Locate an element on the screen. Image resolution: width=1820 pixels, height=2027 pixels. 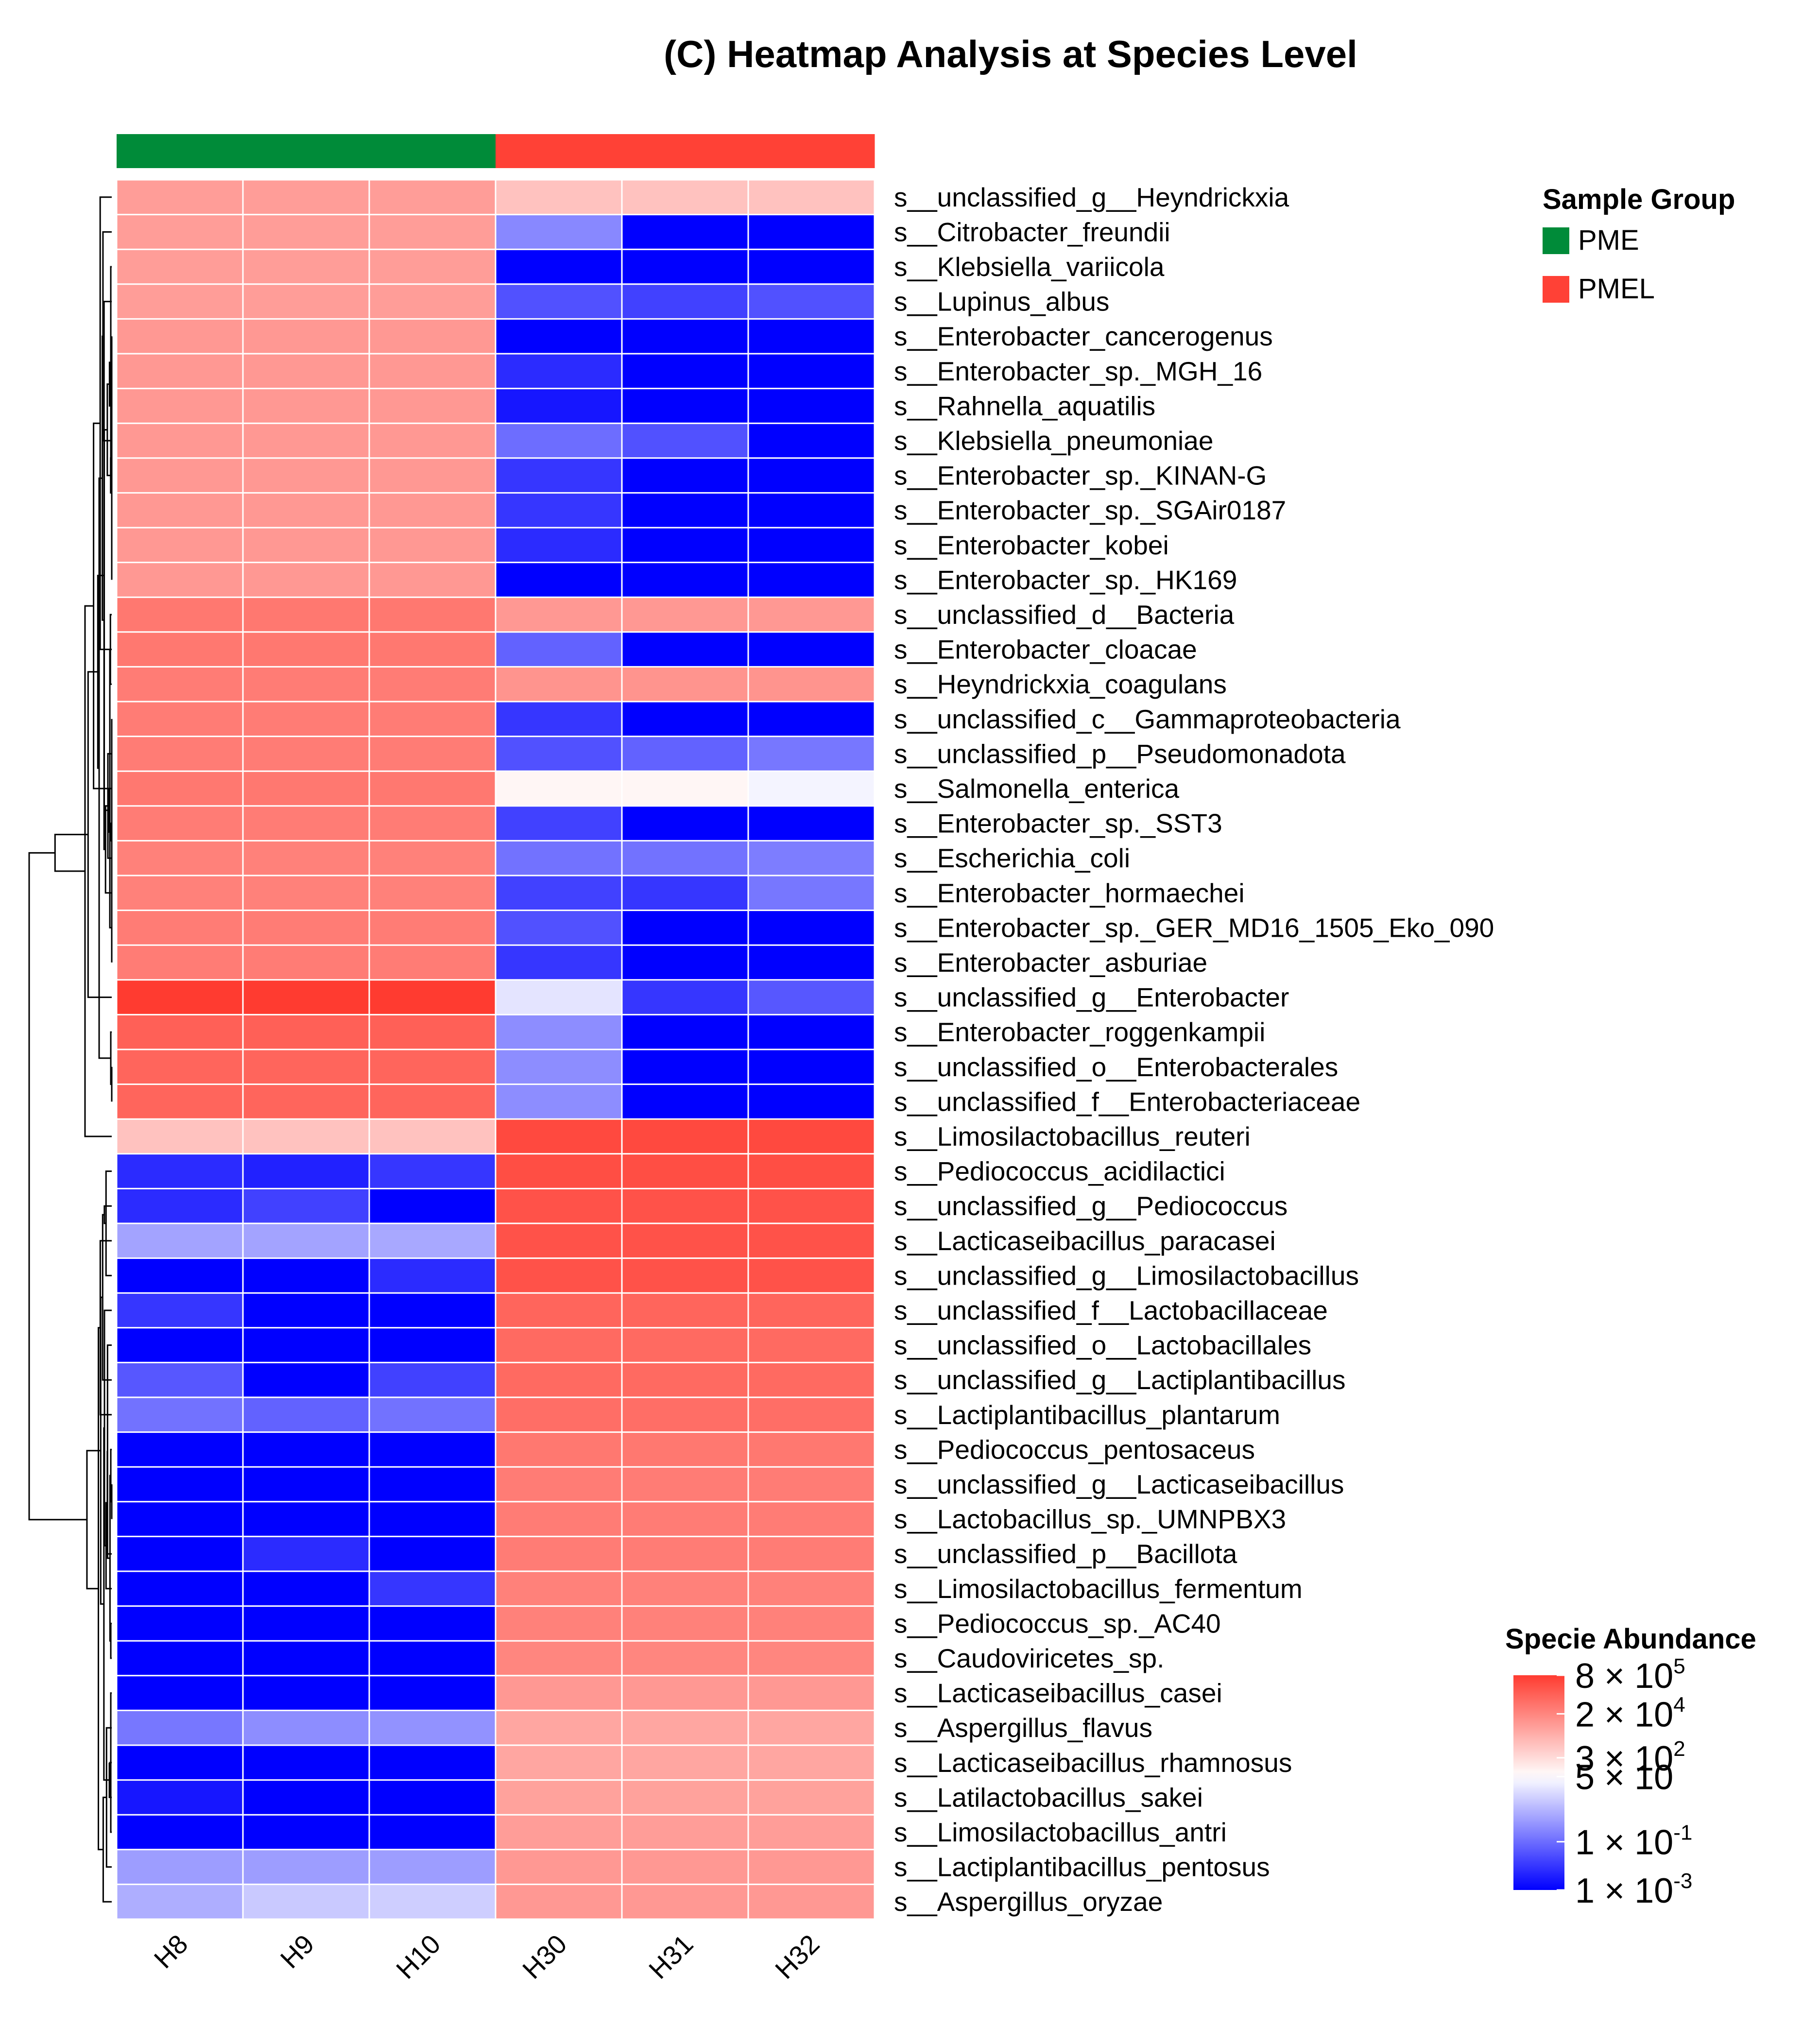
colorbar-title: Specie Abundance is located at coordinates (1630, 1639).